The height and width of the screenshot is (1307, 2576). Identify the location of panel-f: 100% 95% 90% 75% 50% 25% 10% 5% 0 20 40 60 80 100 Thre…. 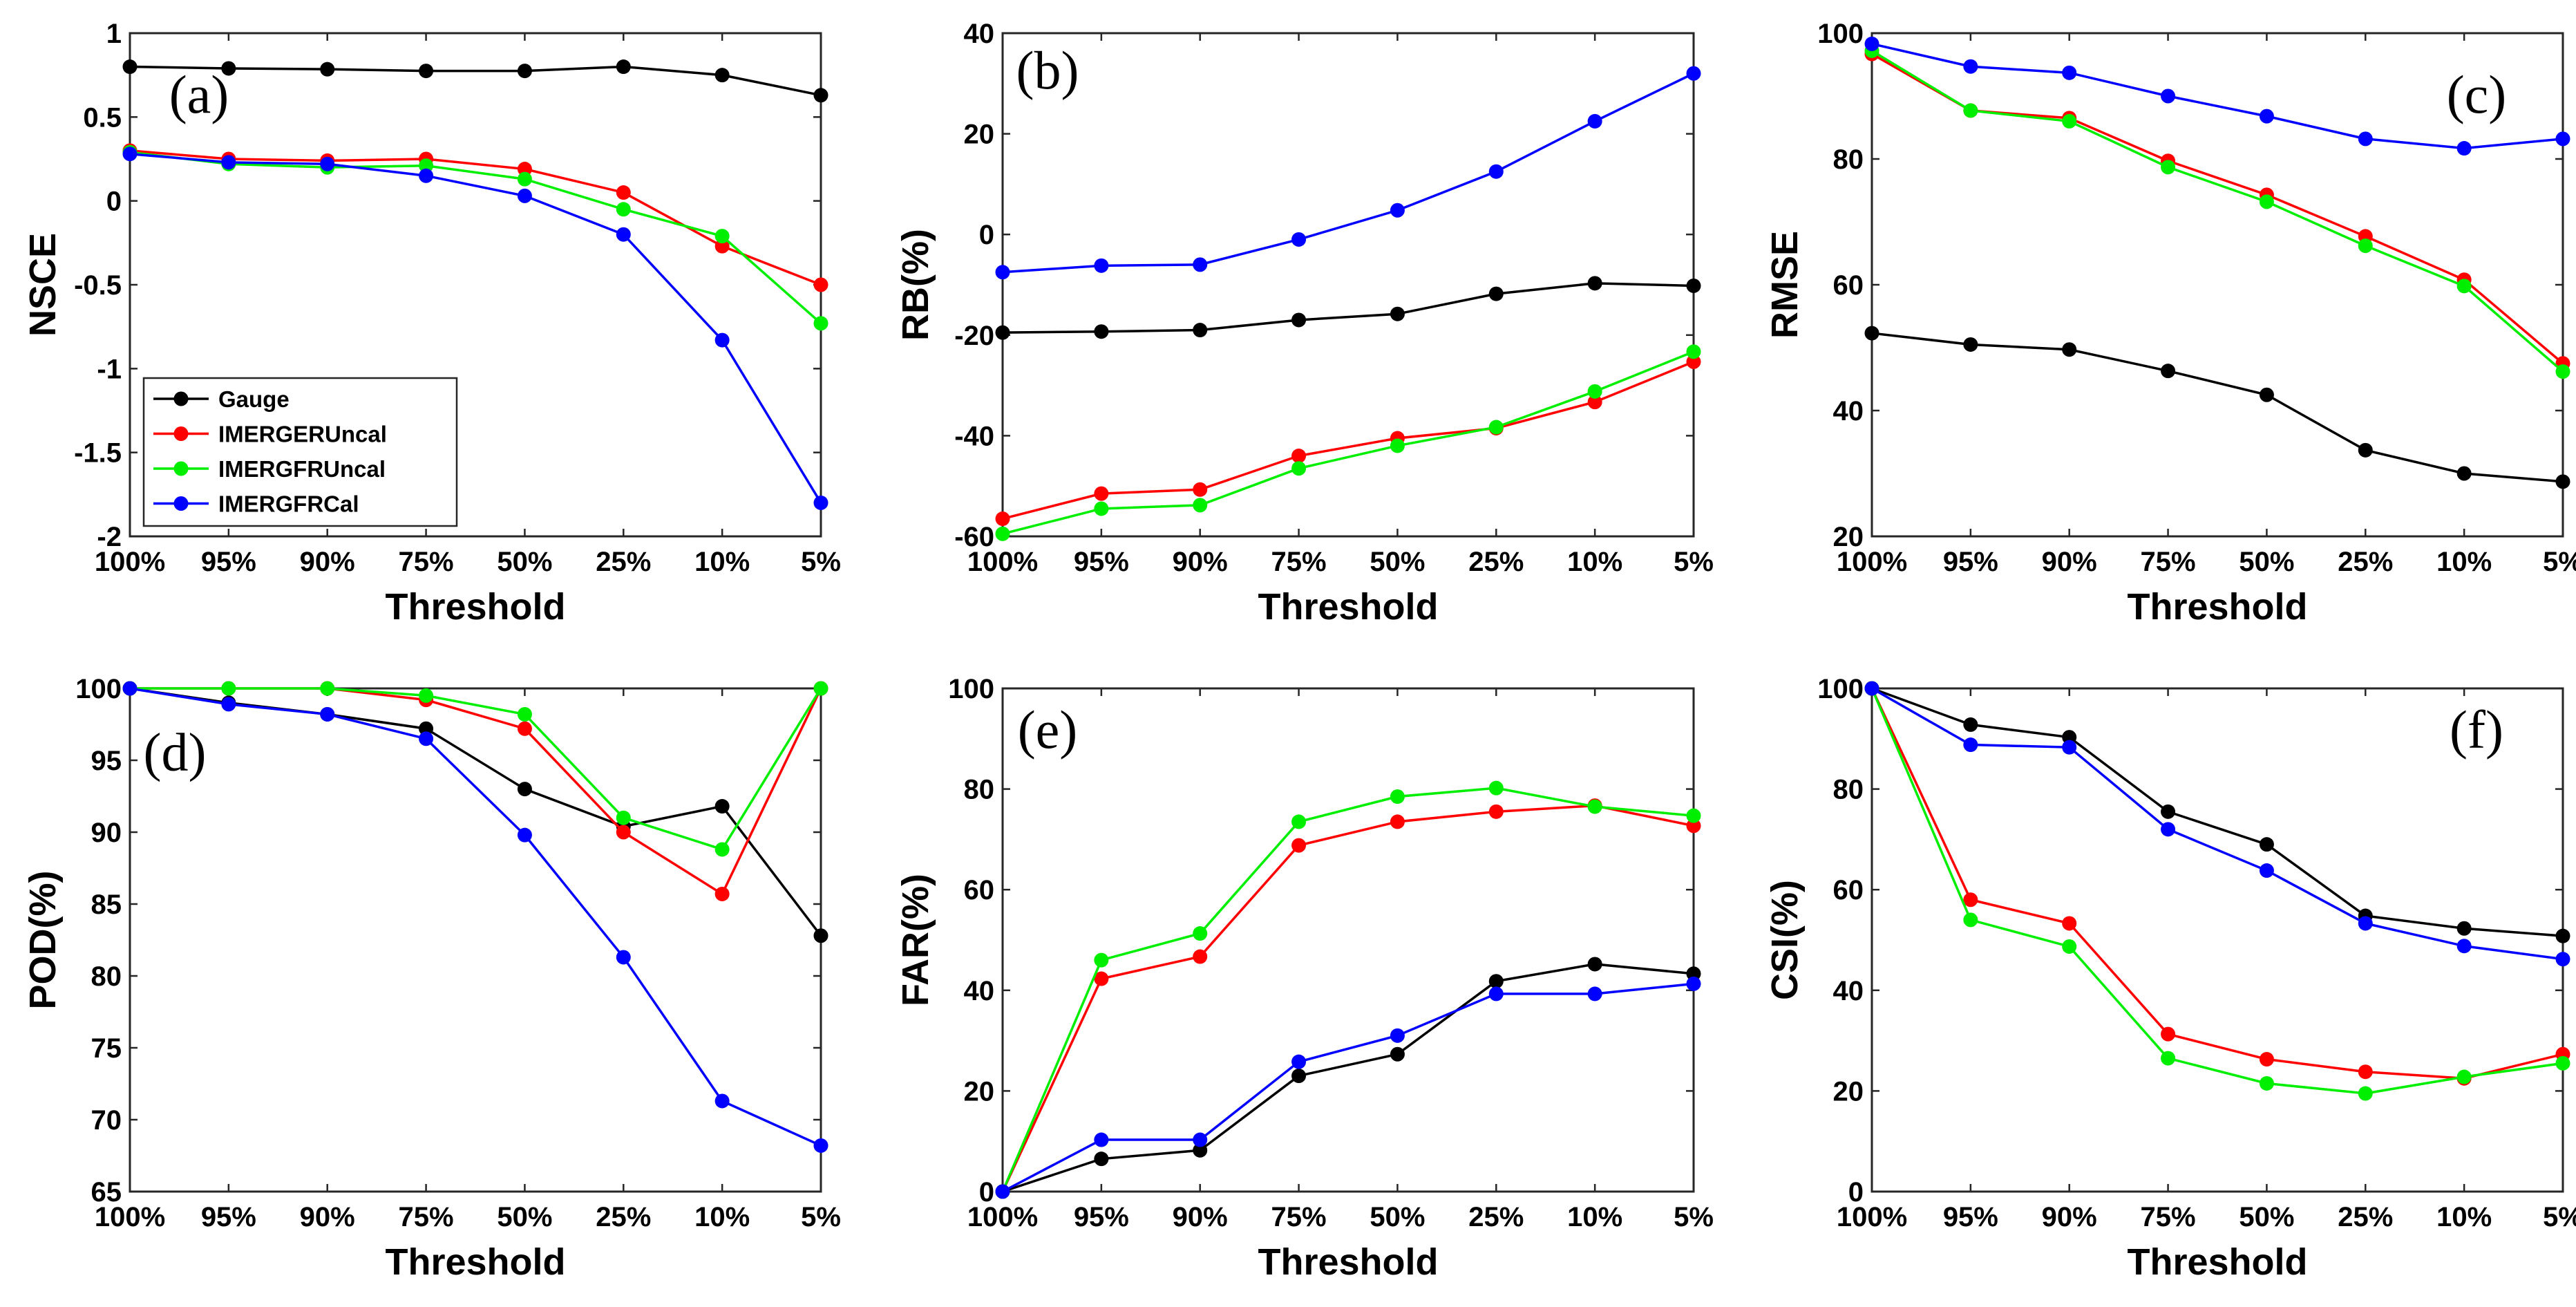
(2170, 978).